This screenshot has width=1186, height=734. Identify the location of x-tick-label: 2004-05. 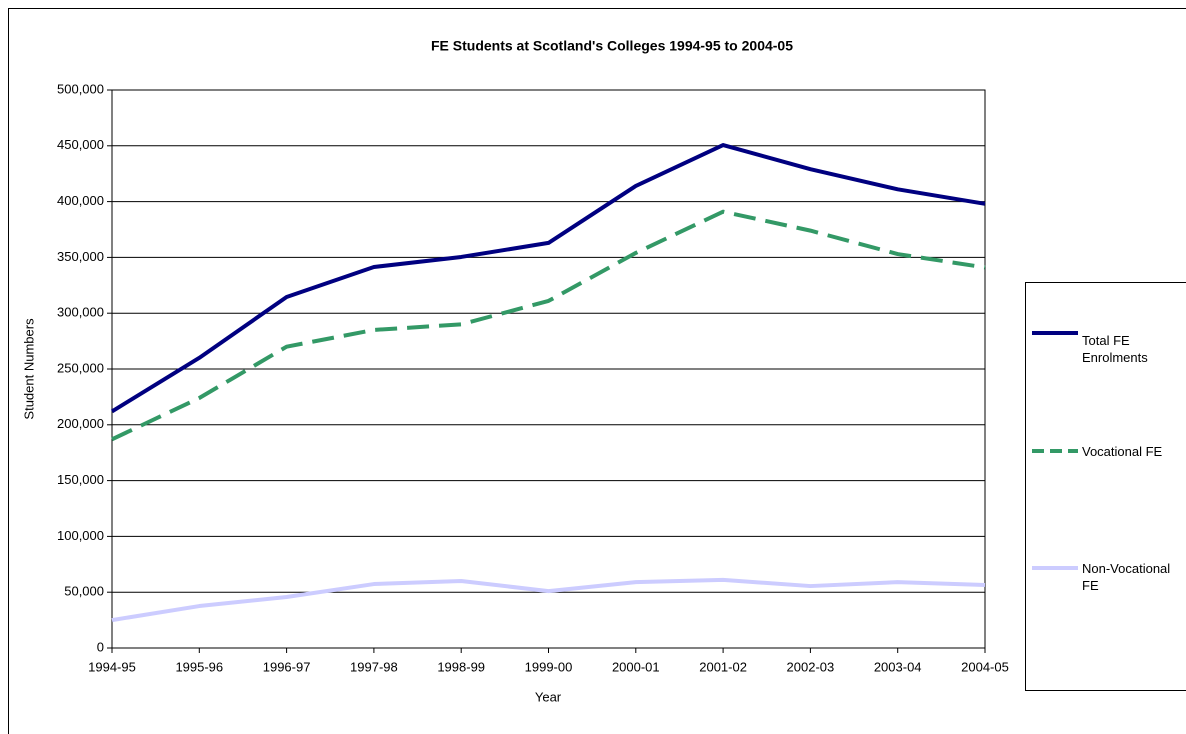
(985, 666).